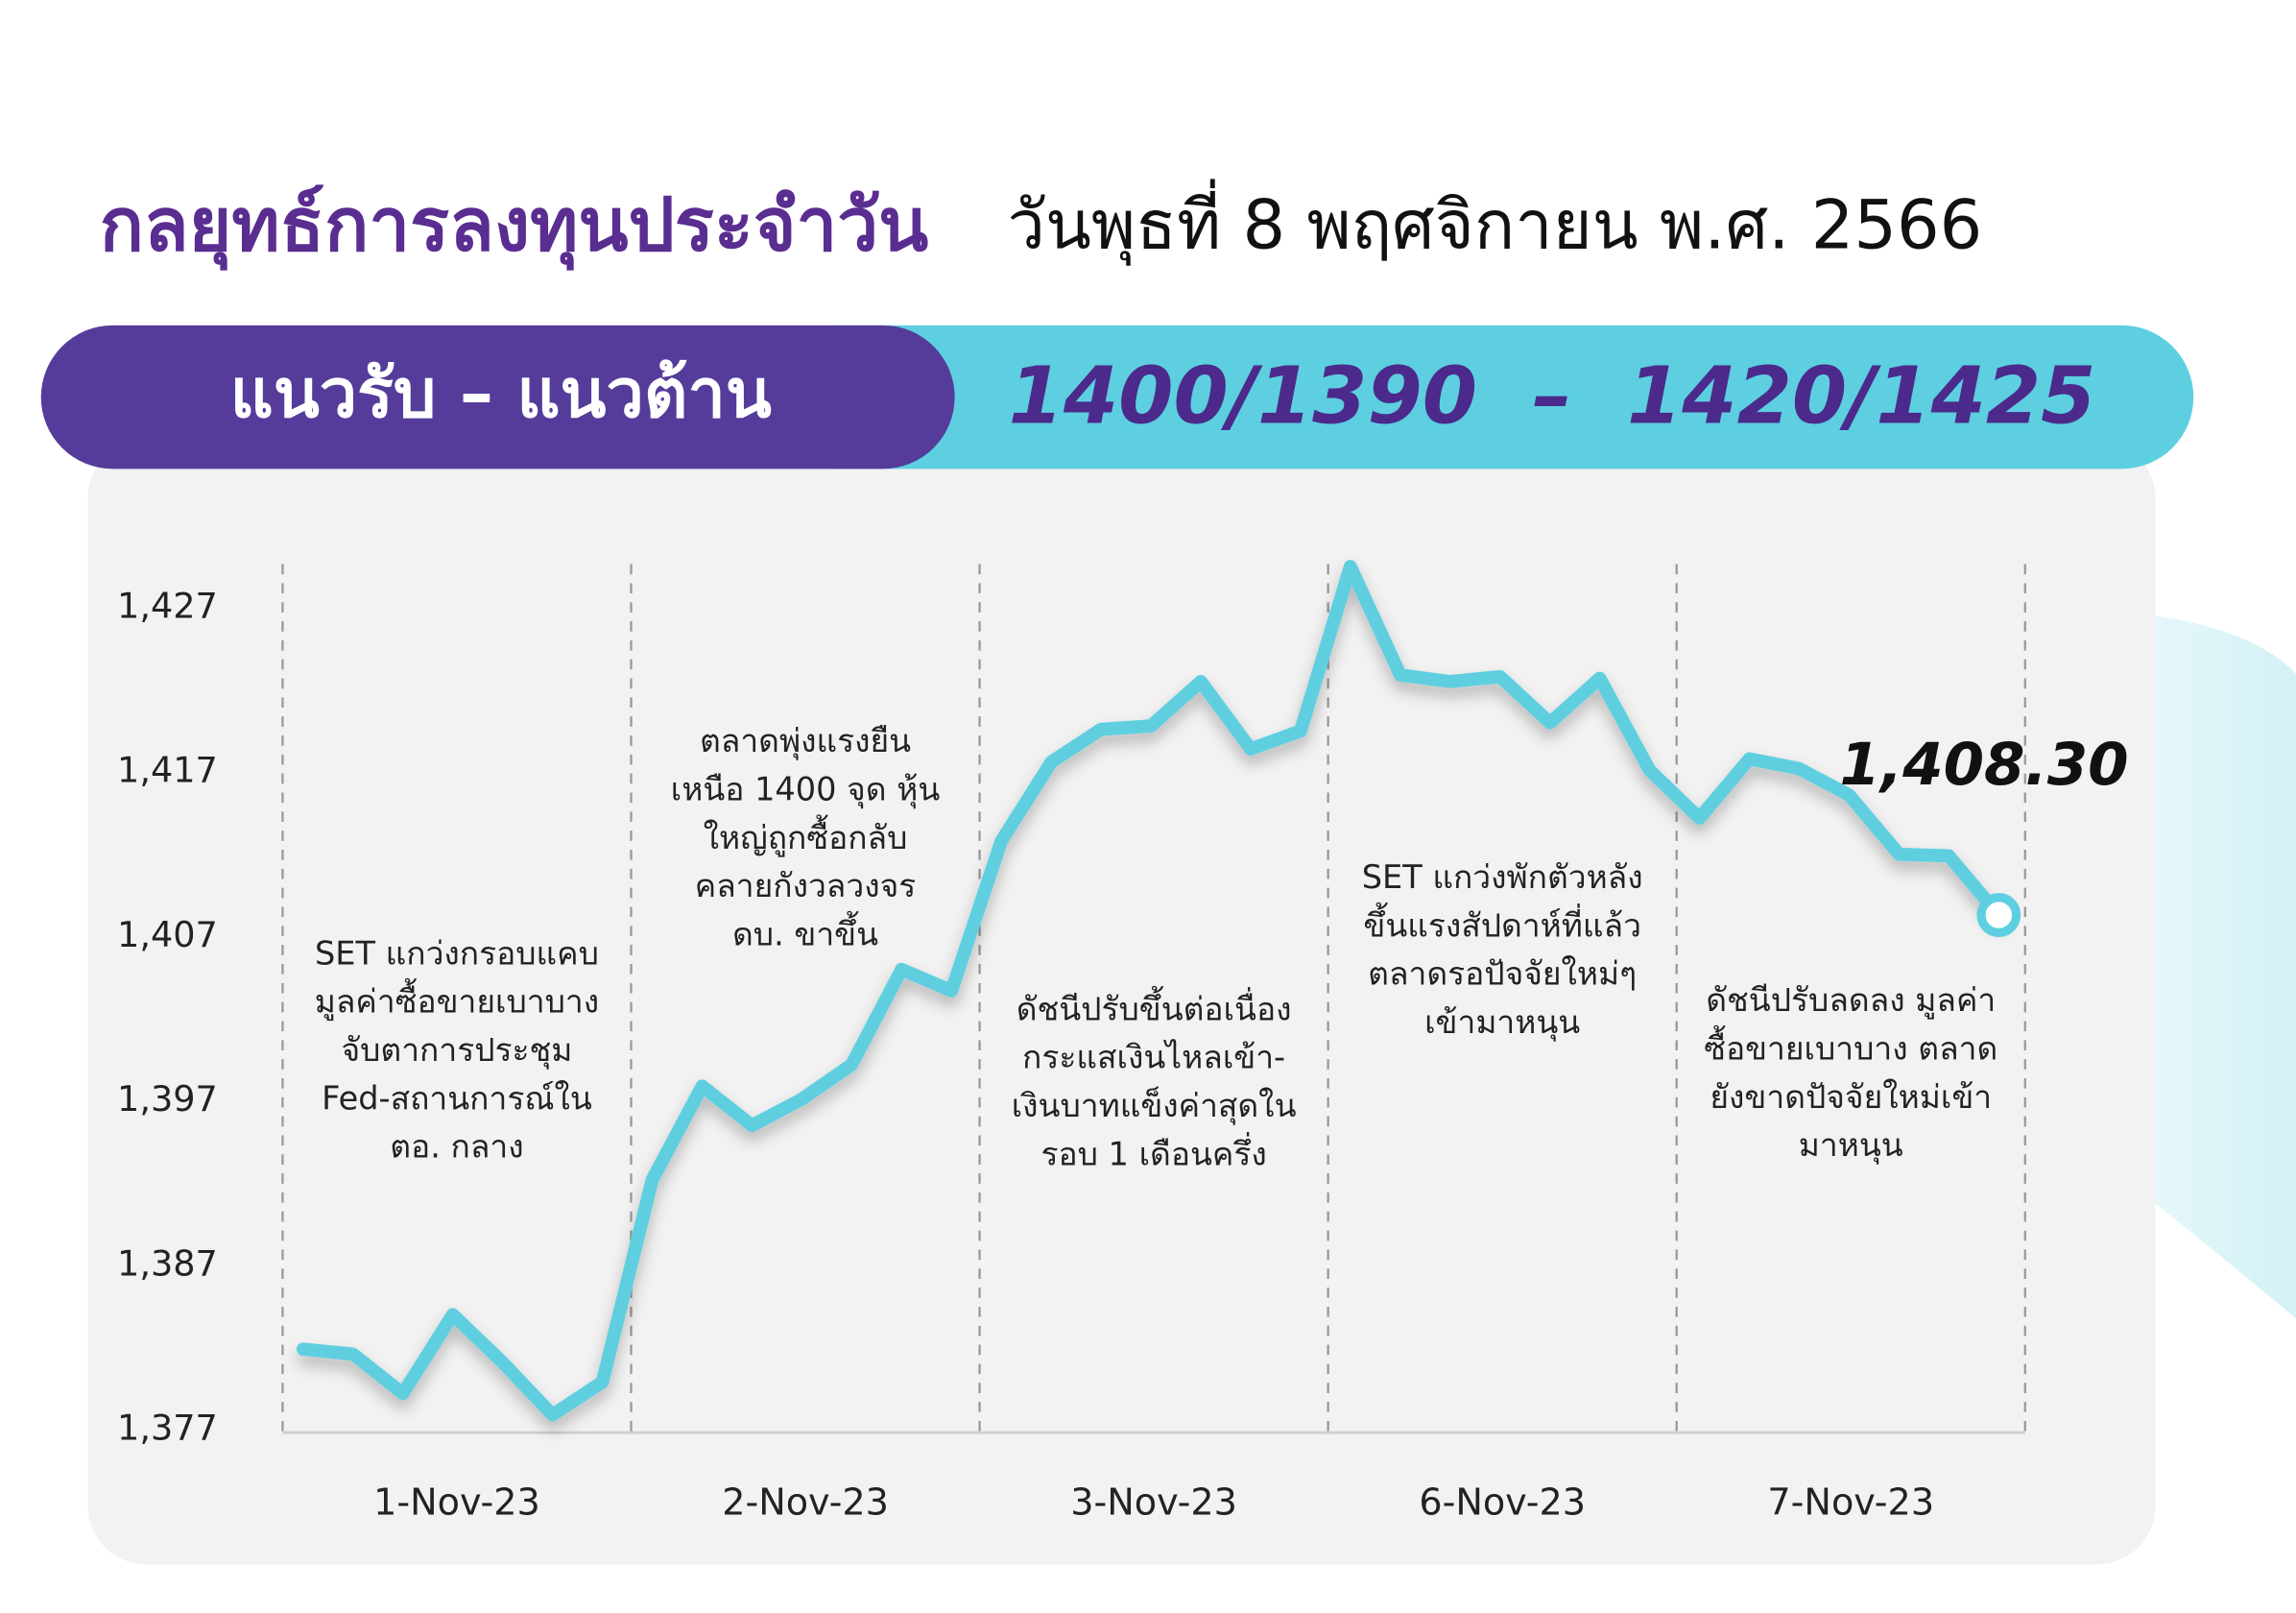  What do you see at coordinates (806, 835) in the screenshot?
I see `annotation: ใหญ่ถูกซื้อกลับ` at bounding box center [806, 835].